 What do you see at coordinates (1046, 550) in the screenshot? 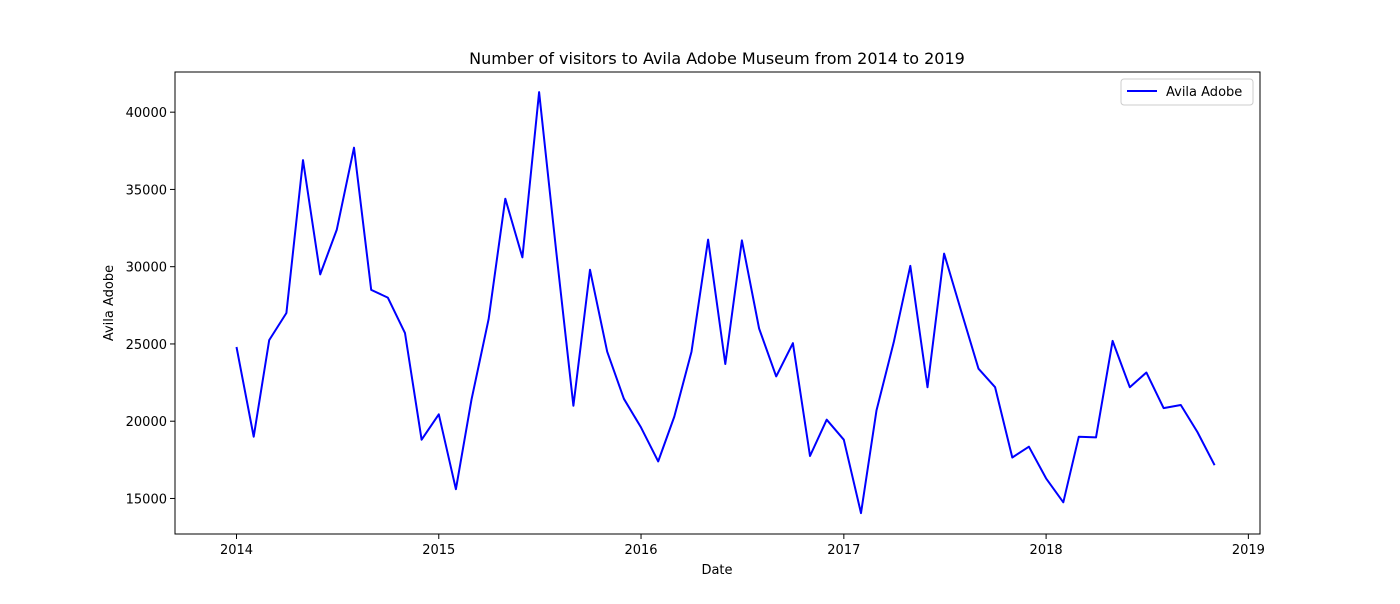
I see `x-tick-label: 2018` at bounding box center [1046, 550].